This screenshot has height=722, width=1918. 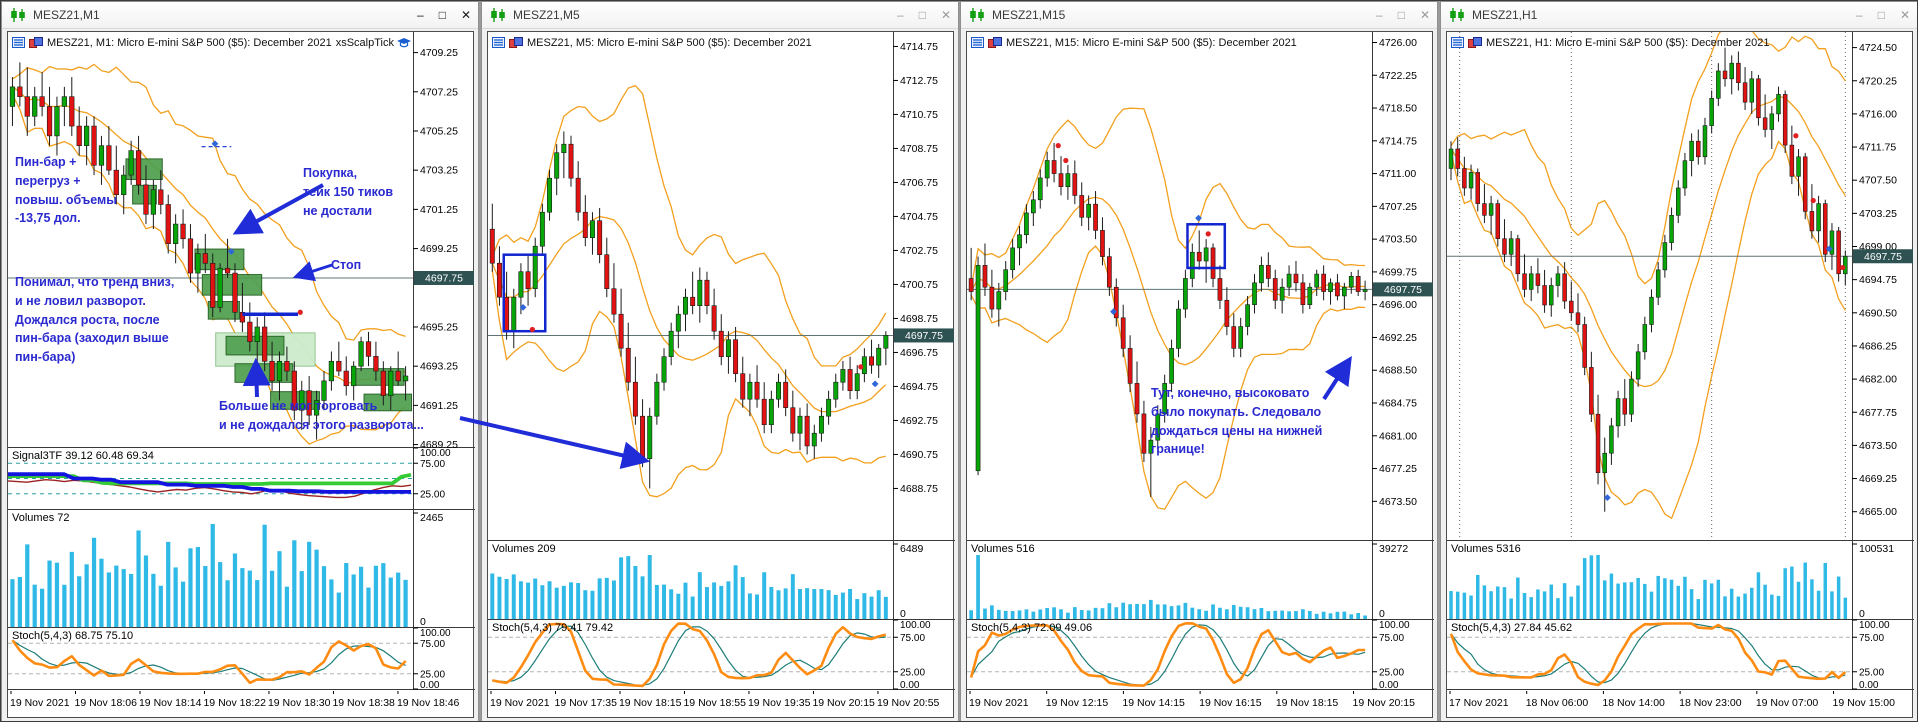 I want to click on svg-text: 19 Nov 18:14, so click(x=170, y=703).